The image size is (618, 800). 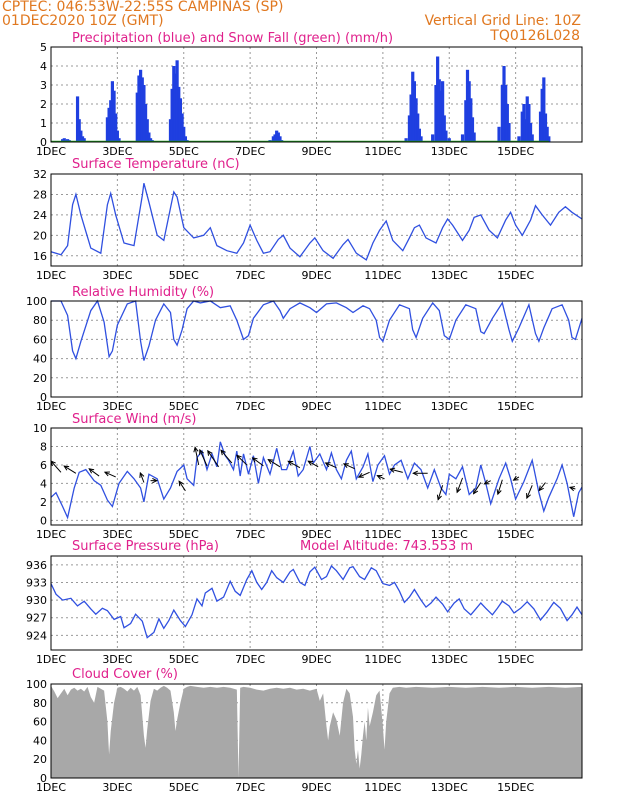 I want to click on cloud-xtick-label: 11DEC, so click(x=382, y=787).